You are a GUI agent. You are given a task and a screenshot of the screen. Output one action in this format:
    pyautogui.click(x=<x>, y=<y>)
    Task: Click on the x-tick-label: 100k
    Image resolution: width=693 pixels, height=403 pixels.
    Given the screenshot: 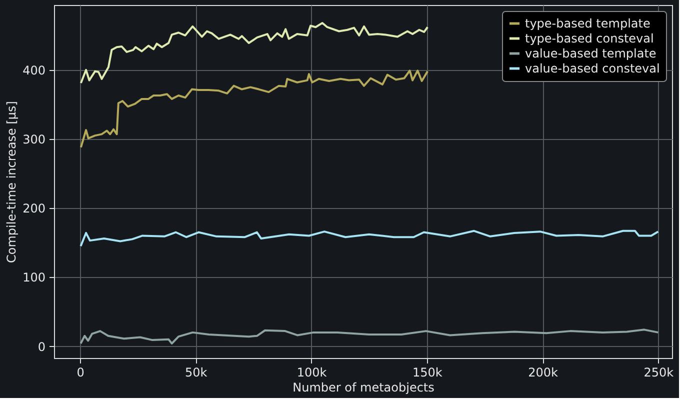 What is the action you would take?
    pyautogui.click(x=311, y=373)
    